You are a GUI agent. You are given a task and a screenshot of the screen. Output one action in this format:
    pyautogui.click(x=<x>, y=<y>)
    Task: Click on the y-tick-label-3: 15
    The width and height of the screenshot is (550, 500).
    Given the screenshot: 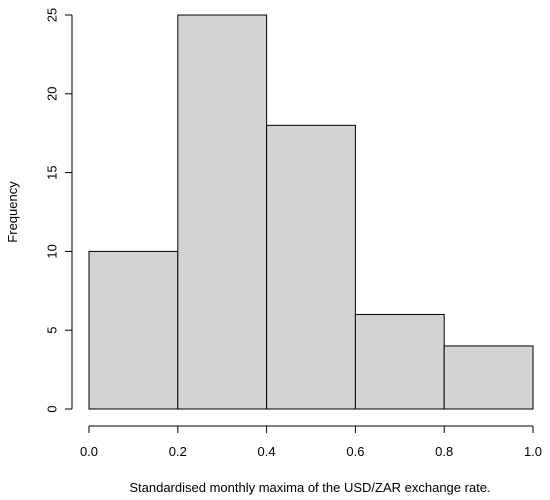 What is the action you would take?
    pyautogui.click(x=52, y=172)
    